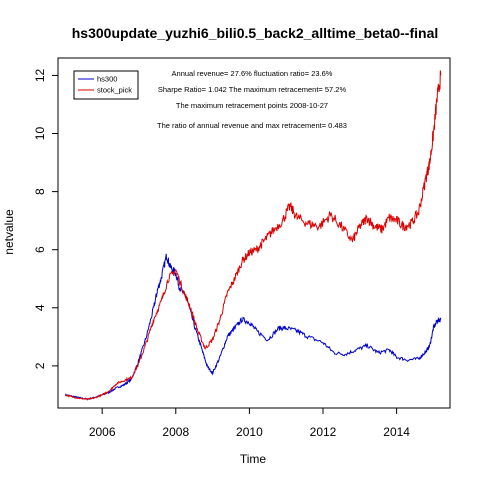 The width and height of the screenshot is (480, 480). What do you see at coordinates (249, 432) in the screenshot?
I see `x-tick-label: 2010` at bounding box center [249, 432].